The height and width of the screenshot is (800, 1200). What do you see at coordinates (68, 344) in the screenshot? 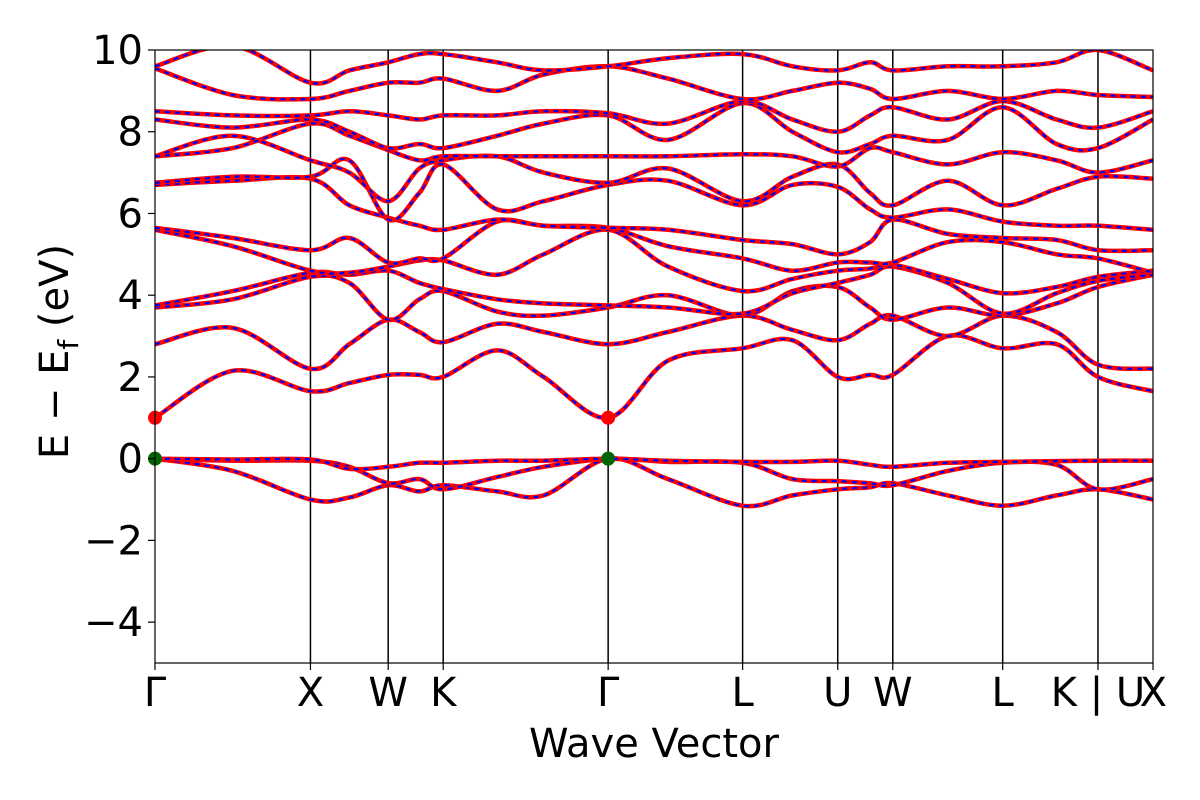
I see `y-axis-label-subscript: f` at bounding box center [68, 344].